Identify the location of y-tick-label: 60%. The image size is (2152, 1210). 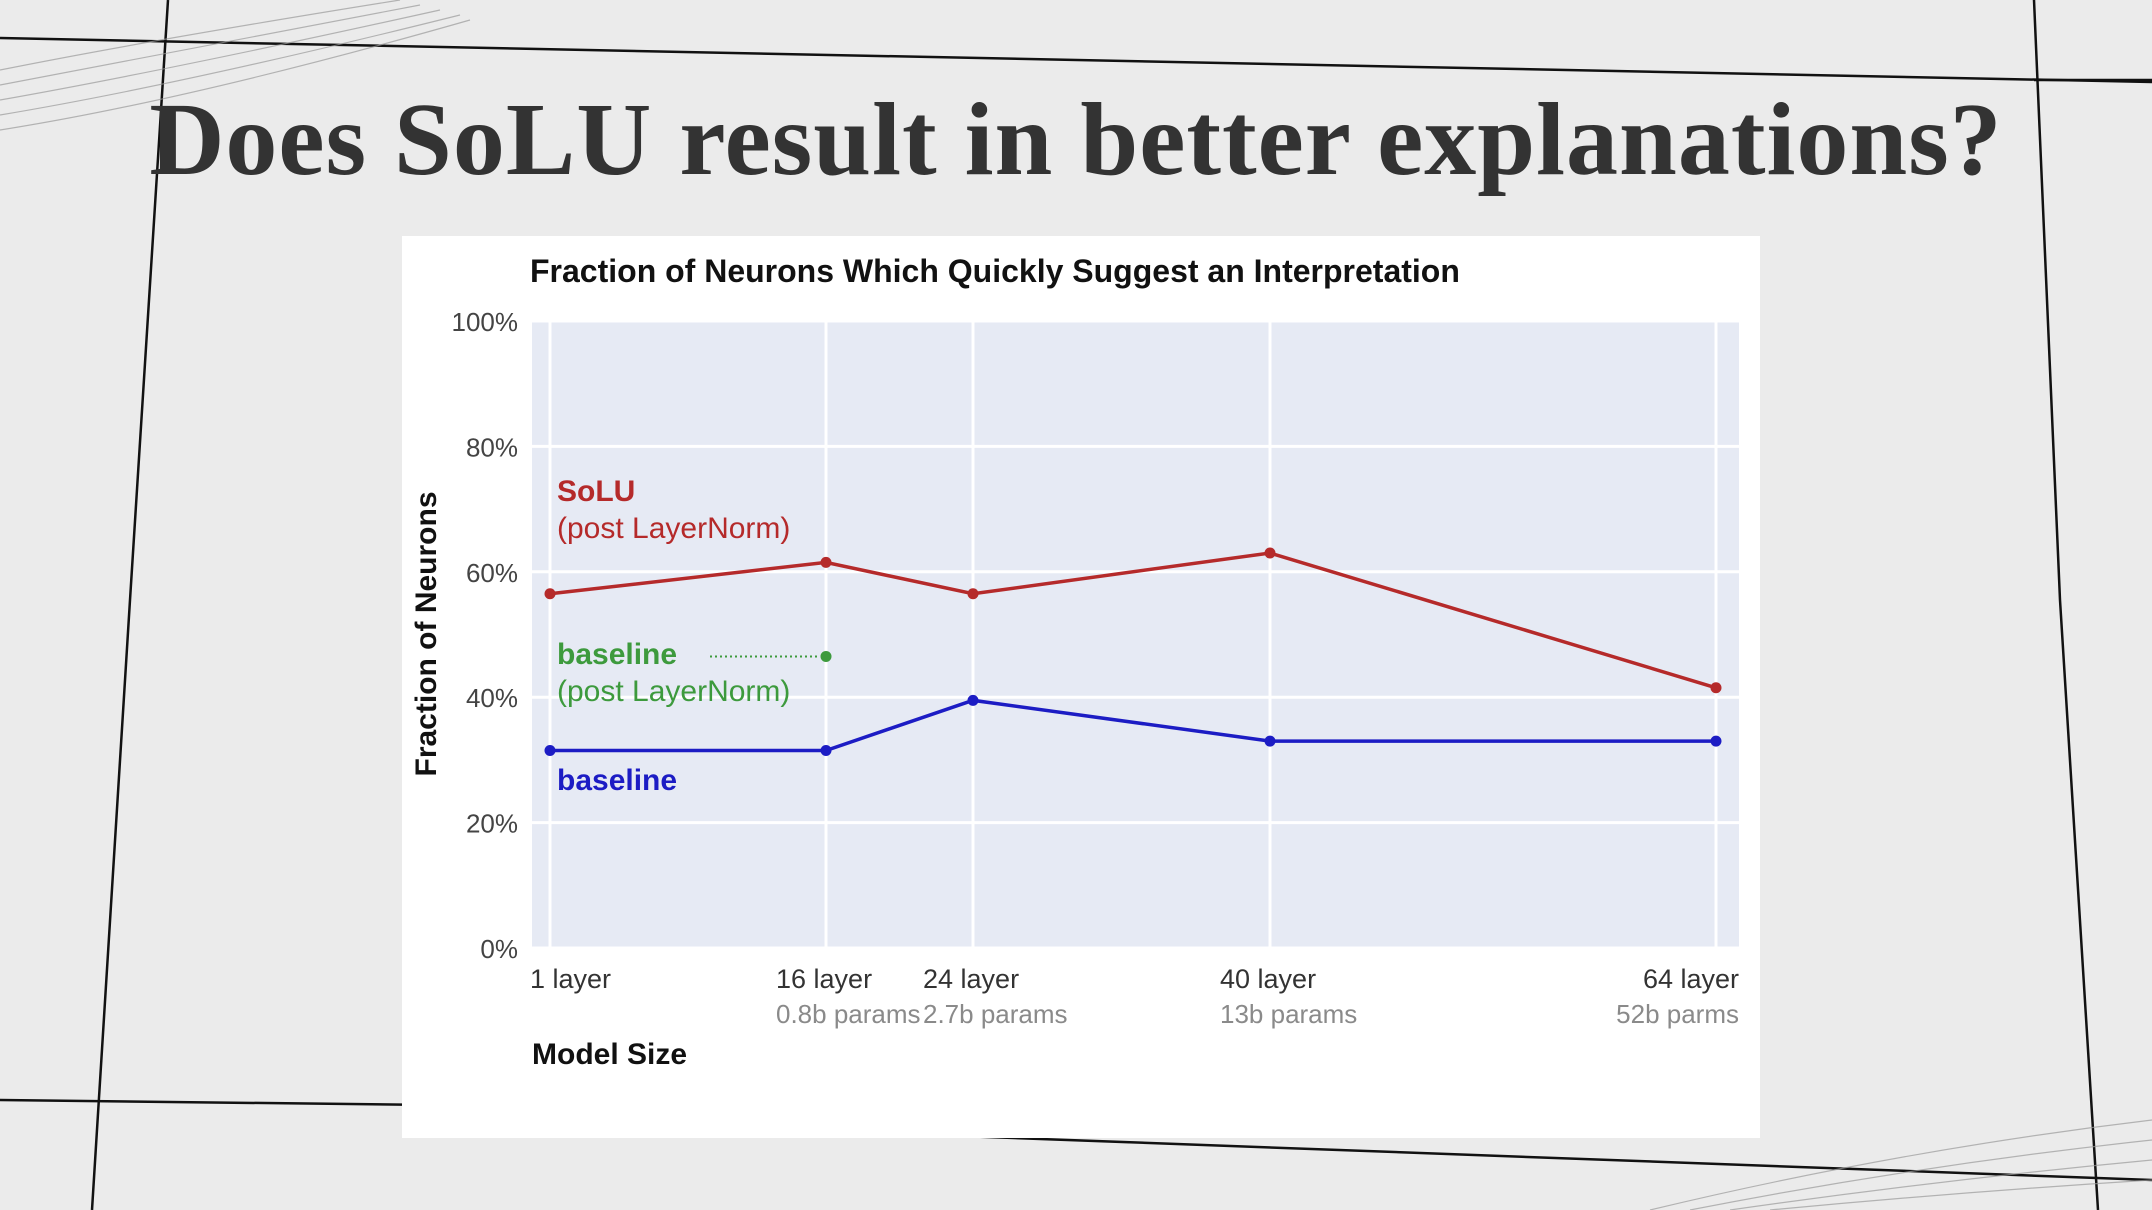
(492, 573).